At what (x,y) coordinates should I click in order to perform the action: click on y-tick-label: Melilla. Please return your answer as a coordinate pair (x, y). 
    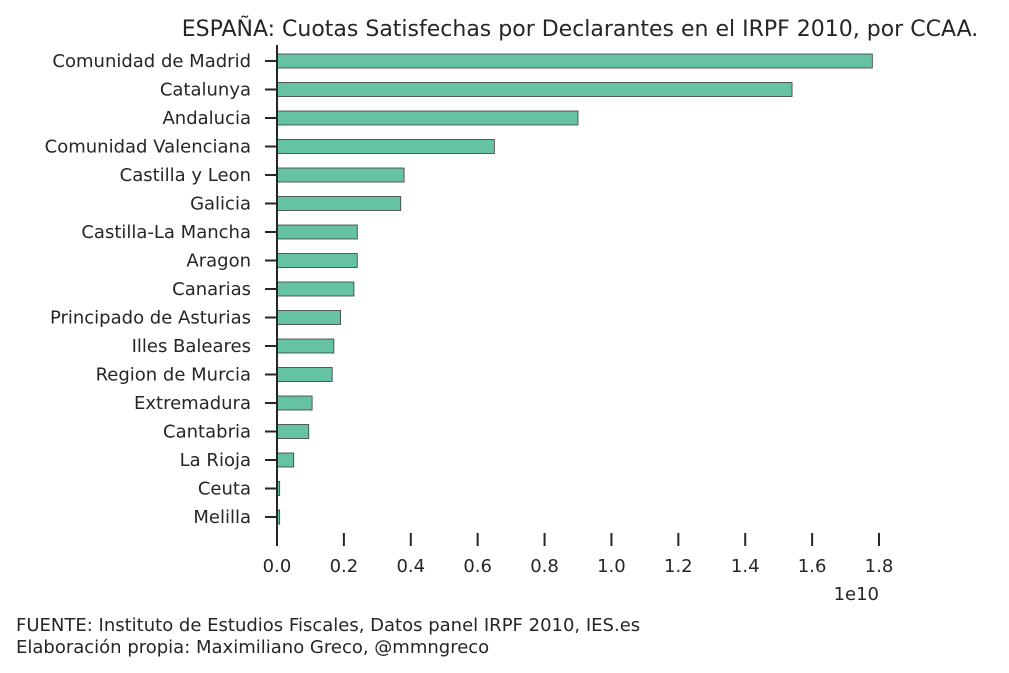
    Looking at the image, I should click on (222, 517).